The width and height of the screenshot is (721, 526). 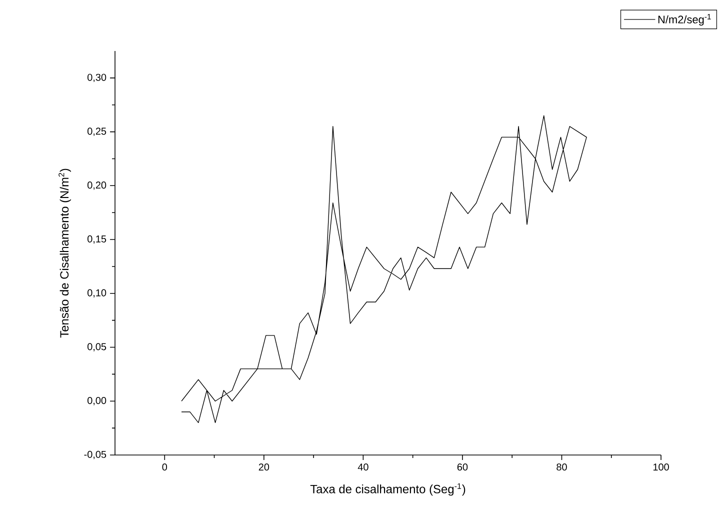 What do you see at coordinates (462, 467) in the screenshot?
I see `x-tick-label: 60` at bounding box center [462, 467].